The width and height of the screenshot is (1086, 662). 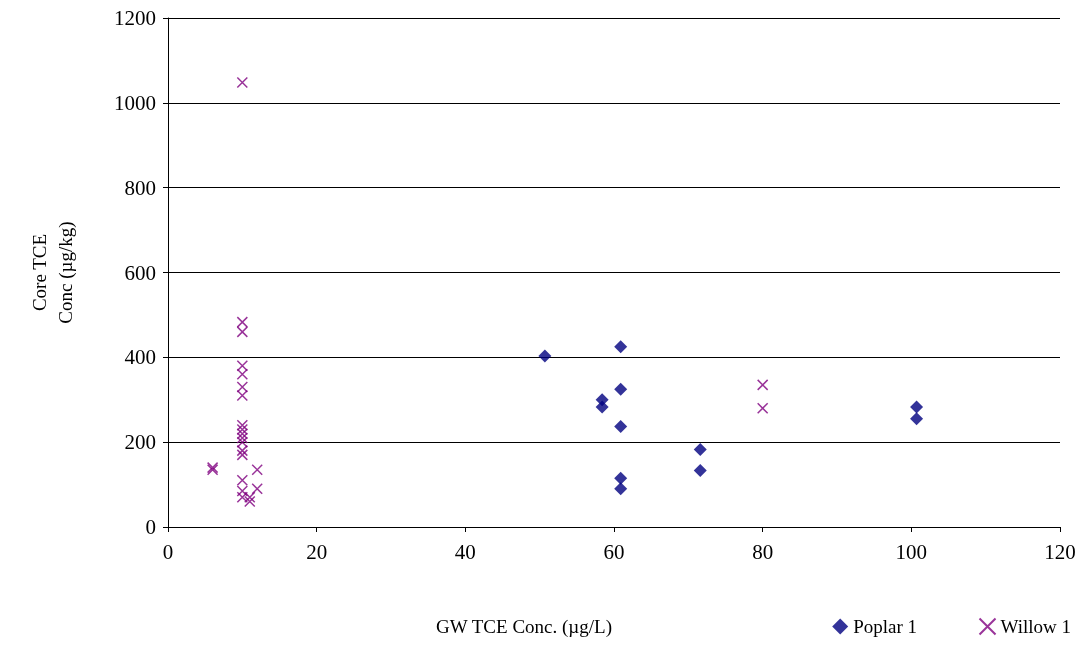 I want to click on x-tick-label: 80, so click(x=763, y=551).